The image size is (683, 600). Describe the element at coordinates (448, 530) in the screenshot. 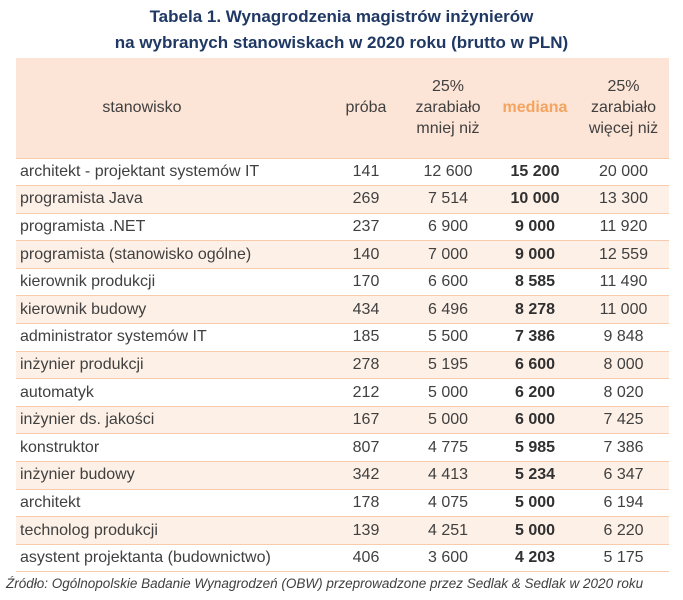

I see `cell-25-mniej: 4 251` at that location.